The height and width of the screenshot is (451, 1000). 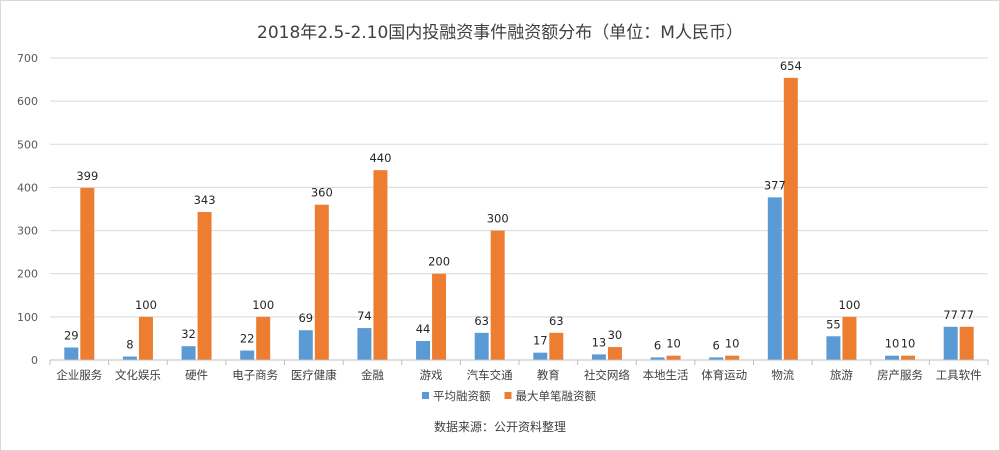 What do you see at coordinates (615, 335) in the screenshot?
I see `data-label: 30` at bounding box center [615, 335].